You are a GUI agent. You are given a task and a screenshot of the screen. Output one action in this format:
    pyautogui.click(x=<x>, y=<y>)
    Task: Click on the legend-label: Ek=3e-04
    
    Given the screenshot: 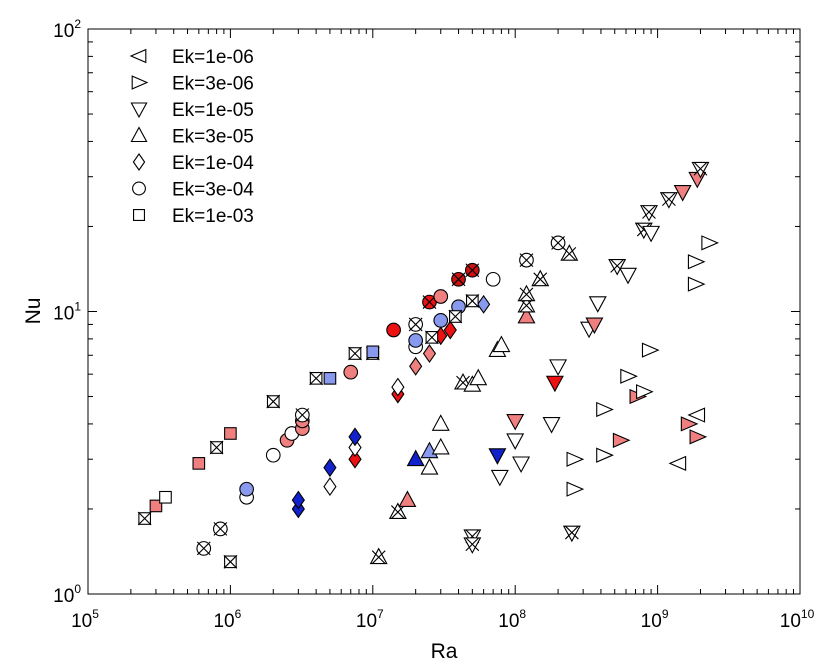 What is the action you would take?
    pyautogui.click(x=213, y=190)
    